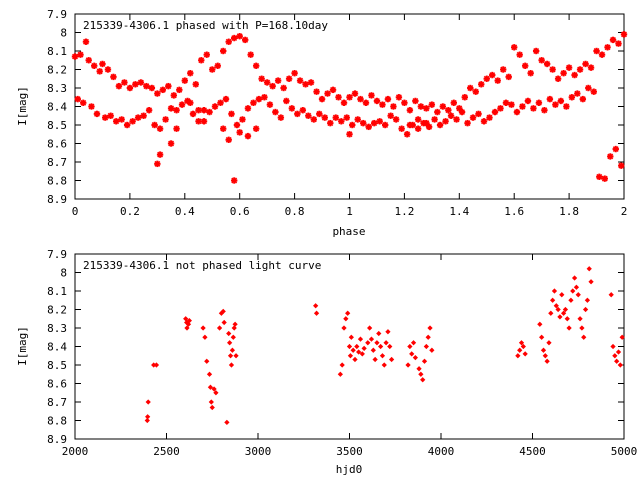  What do you see at coordinates (349, 469) in the screenshot?
I see `x-axis-label: hjd0` at bounding box center [349, 469].